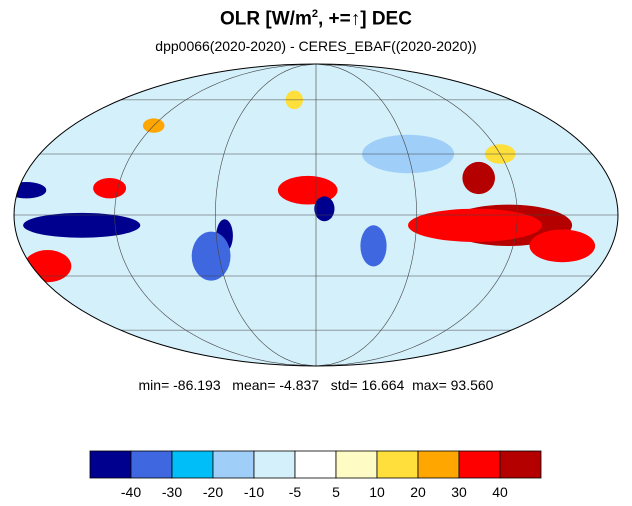 Image resolution: width=632 pixels, height=506 pixels. What do you see at coordinates (377, 492) in the screenshot?
I see `colorbar-tick-label: 10` at bounding box center [377, 492].